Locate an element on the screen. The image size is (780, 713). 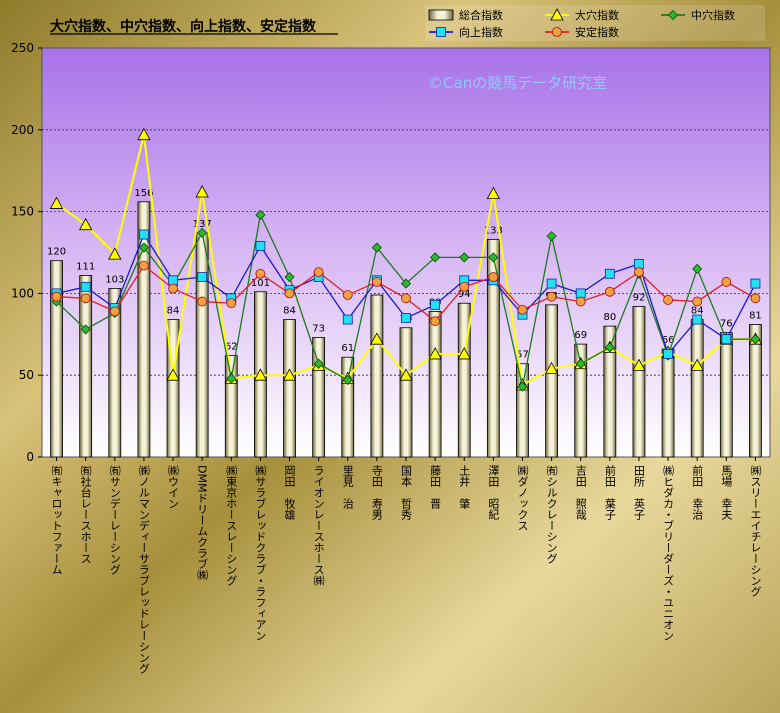
x-tick-label: ㈱スリーエイチレーシング is located at coordinates (755, 531).